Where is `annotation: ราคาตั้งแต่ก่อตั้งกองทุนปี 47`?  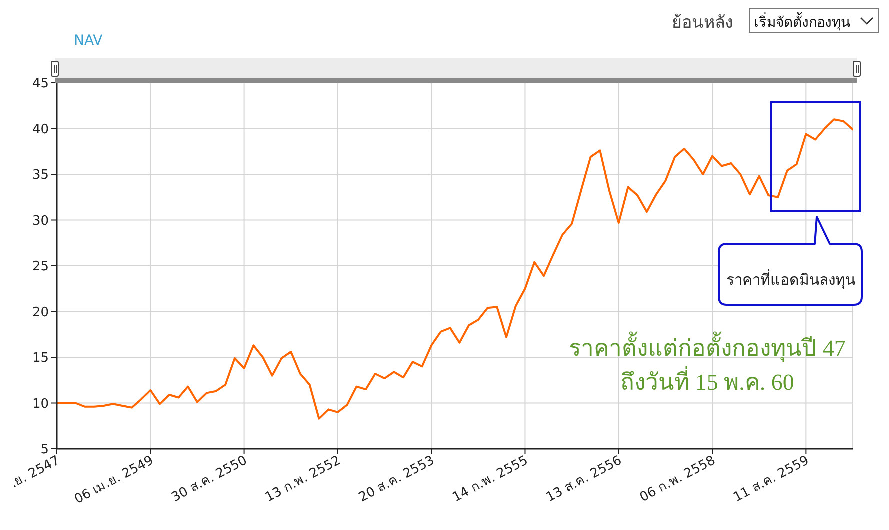 annotation: ราคาตั้งแต่ก่อตั้งกองทุนปี 47 is located at coordinates (707, 347).